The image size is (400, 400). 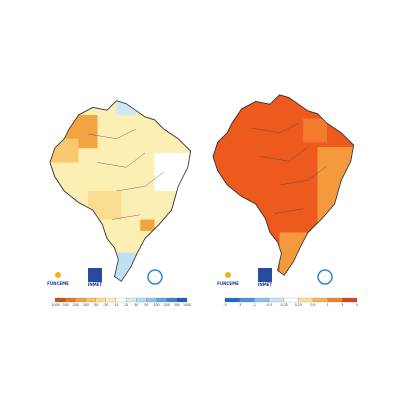 What do you see at coordinates (269, 305) in the screenshot?
I see `colorbar-label: -0.5` at bounding box center [269, 305].